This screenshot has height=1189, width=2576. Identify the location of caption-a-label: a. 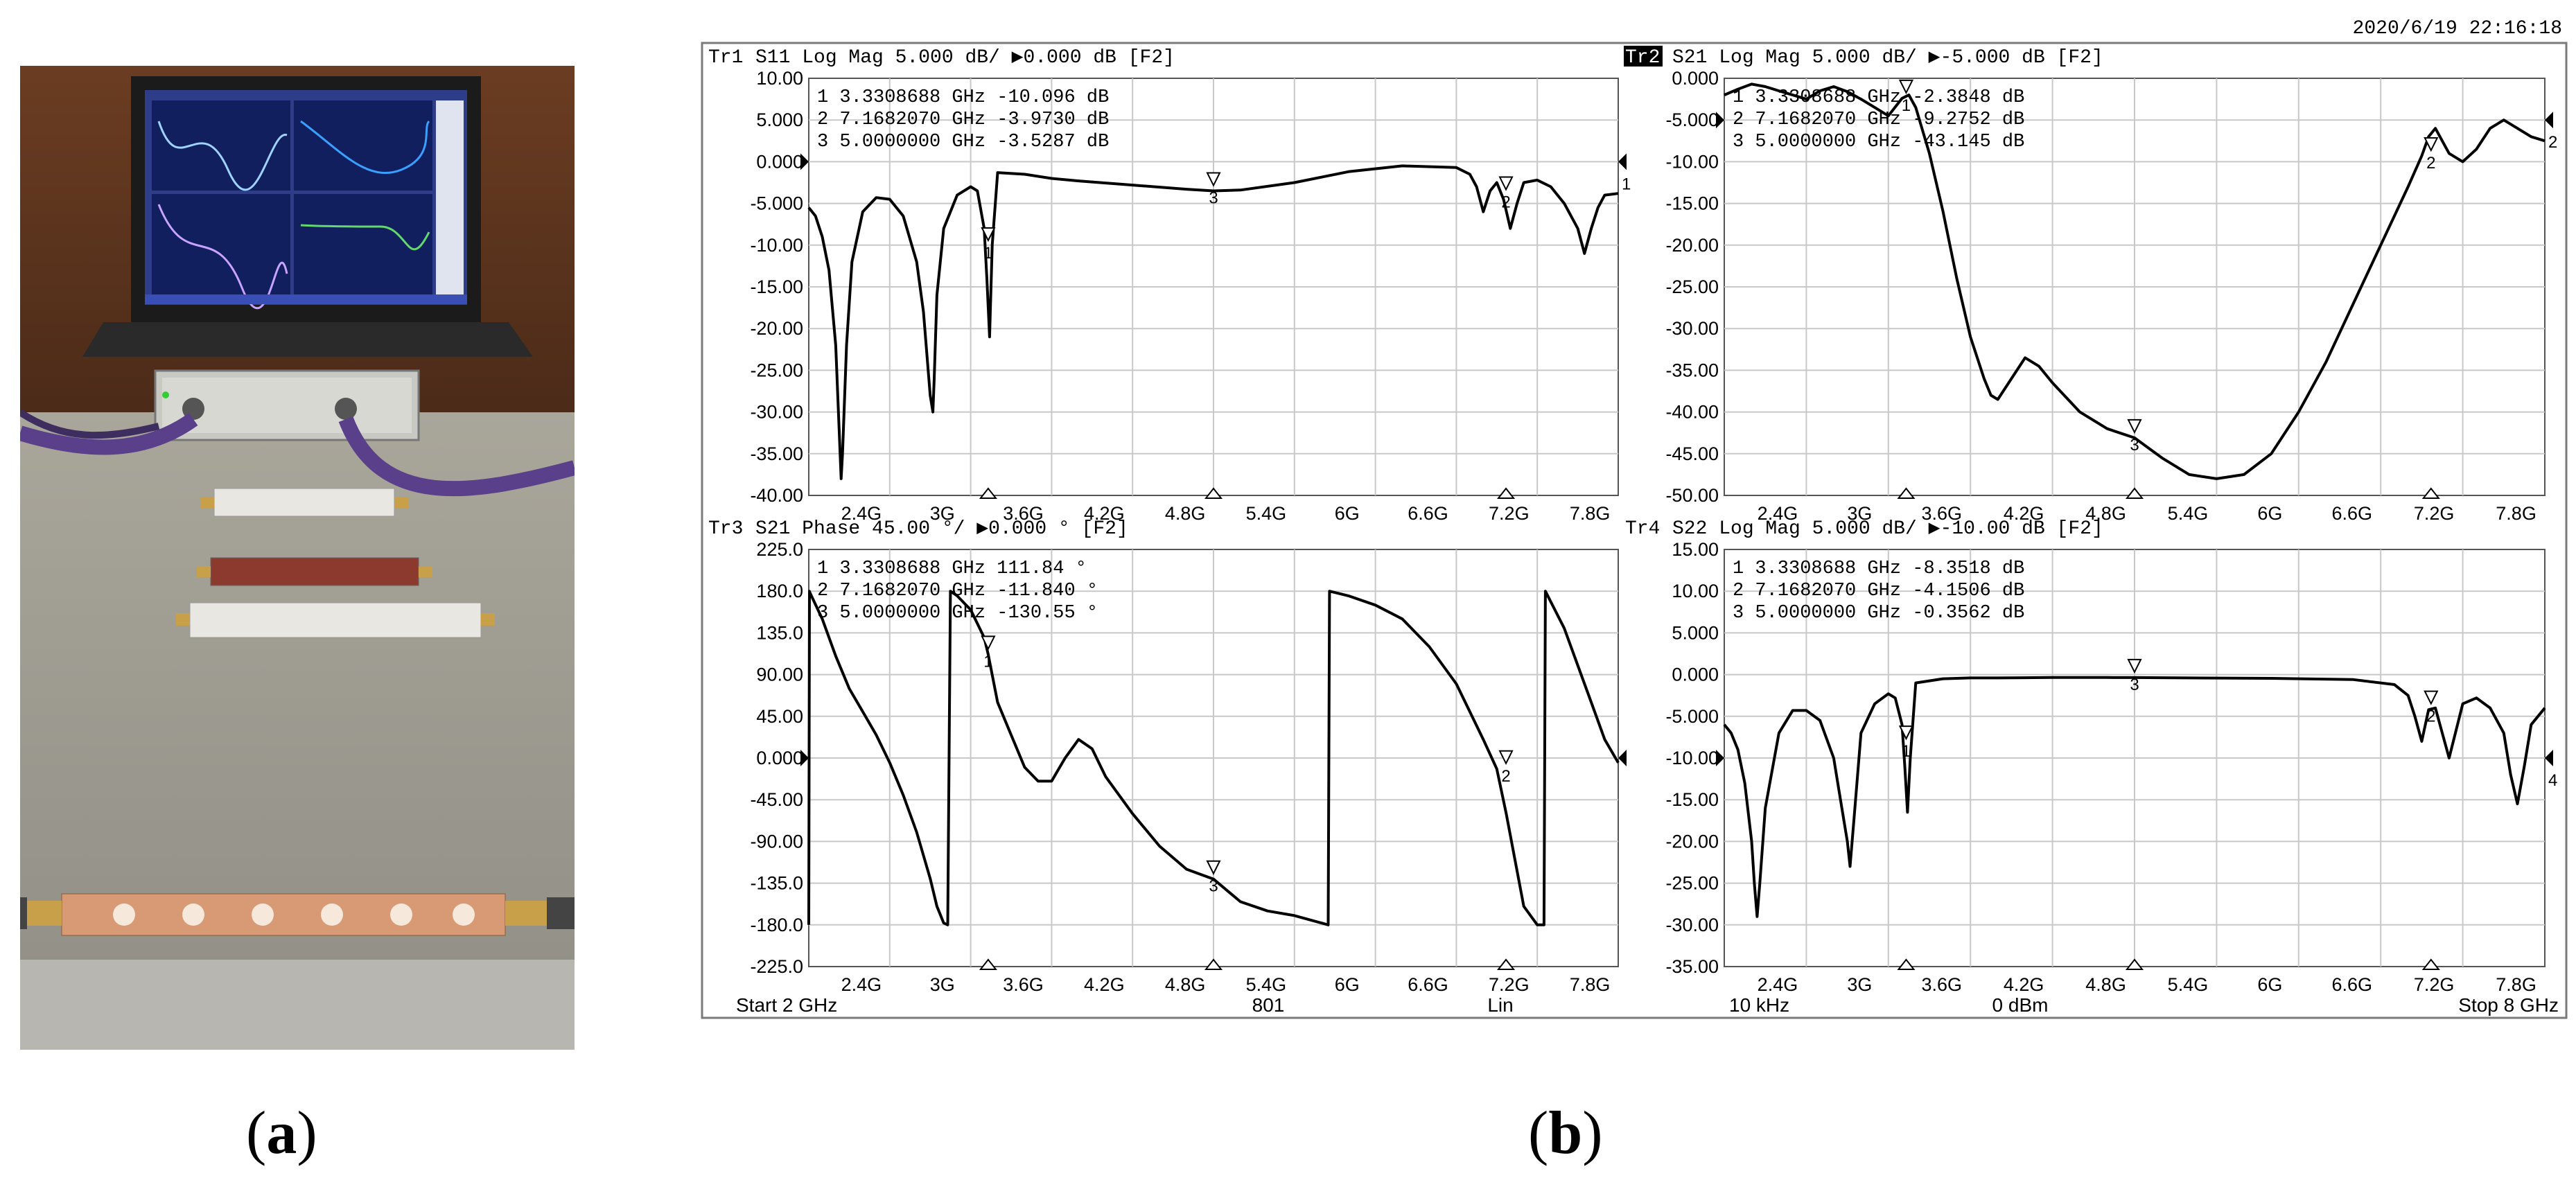
(281, 1133).